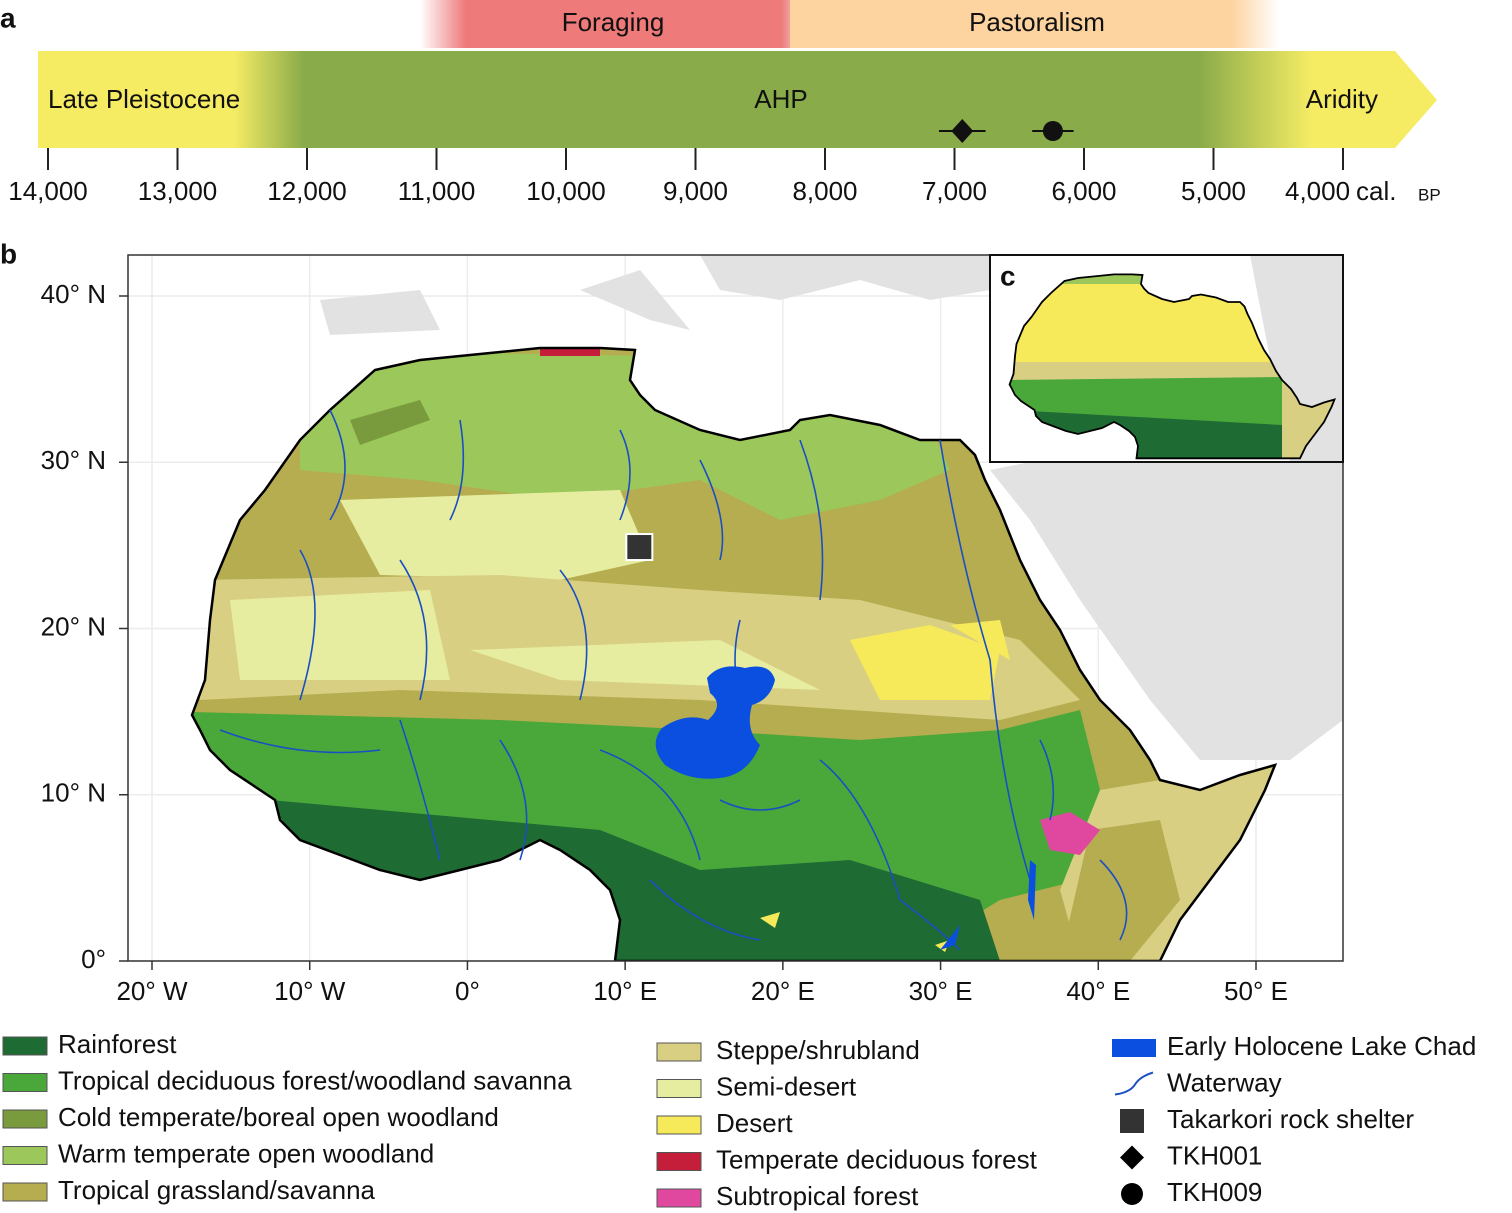  What do you see at coordinates (1290, 1119) in the screenshot?
I see `legend-label: Takarkori rock shelter` at bounding box center [1290, 1119].